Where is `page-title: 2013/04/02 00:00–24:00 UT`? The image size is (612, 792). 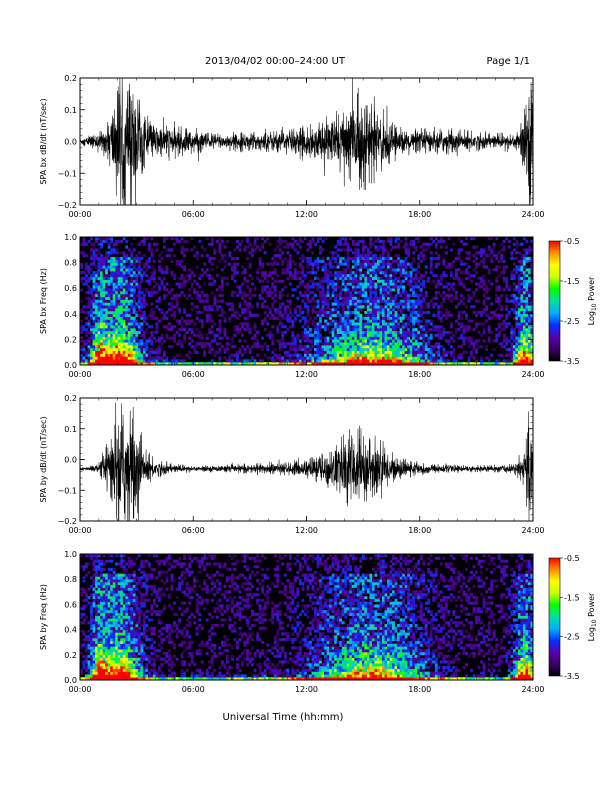
page-title: 2013/04/02 00:00–24:00 UT is located at coordinates (275, 61).